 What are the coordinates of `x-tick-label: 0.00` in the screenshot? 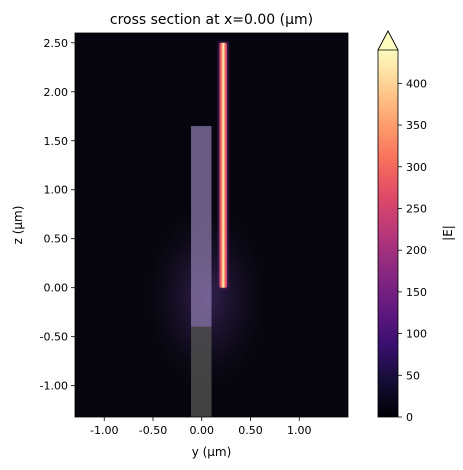 It's located at (202, 430).